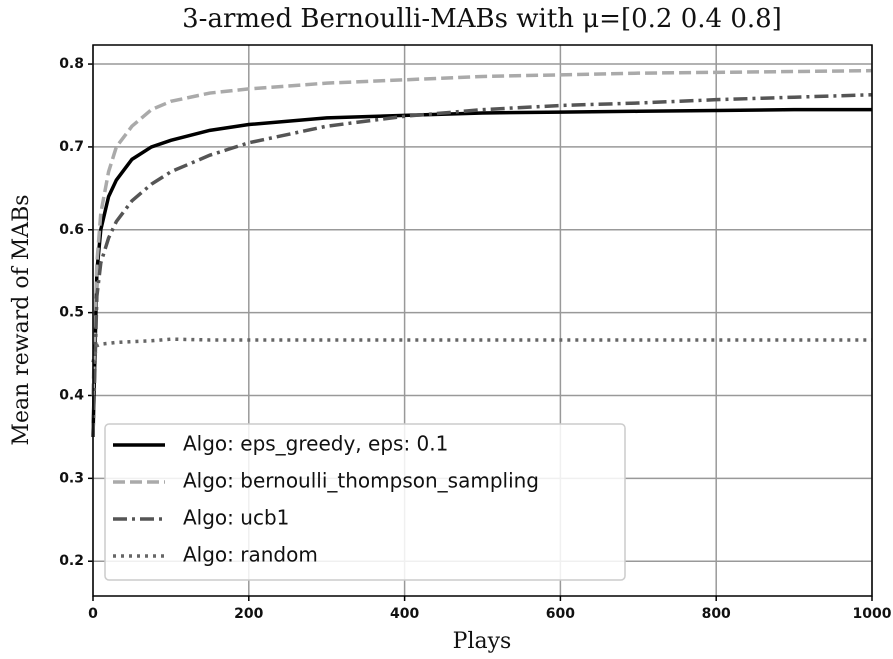 This screenshot has height=659, width=893. Describe the element at coordinates (404, 614) in the screenshot. I see `x-tick-label: 400` at that location.